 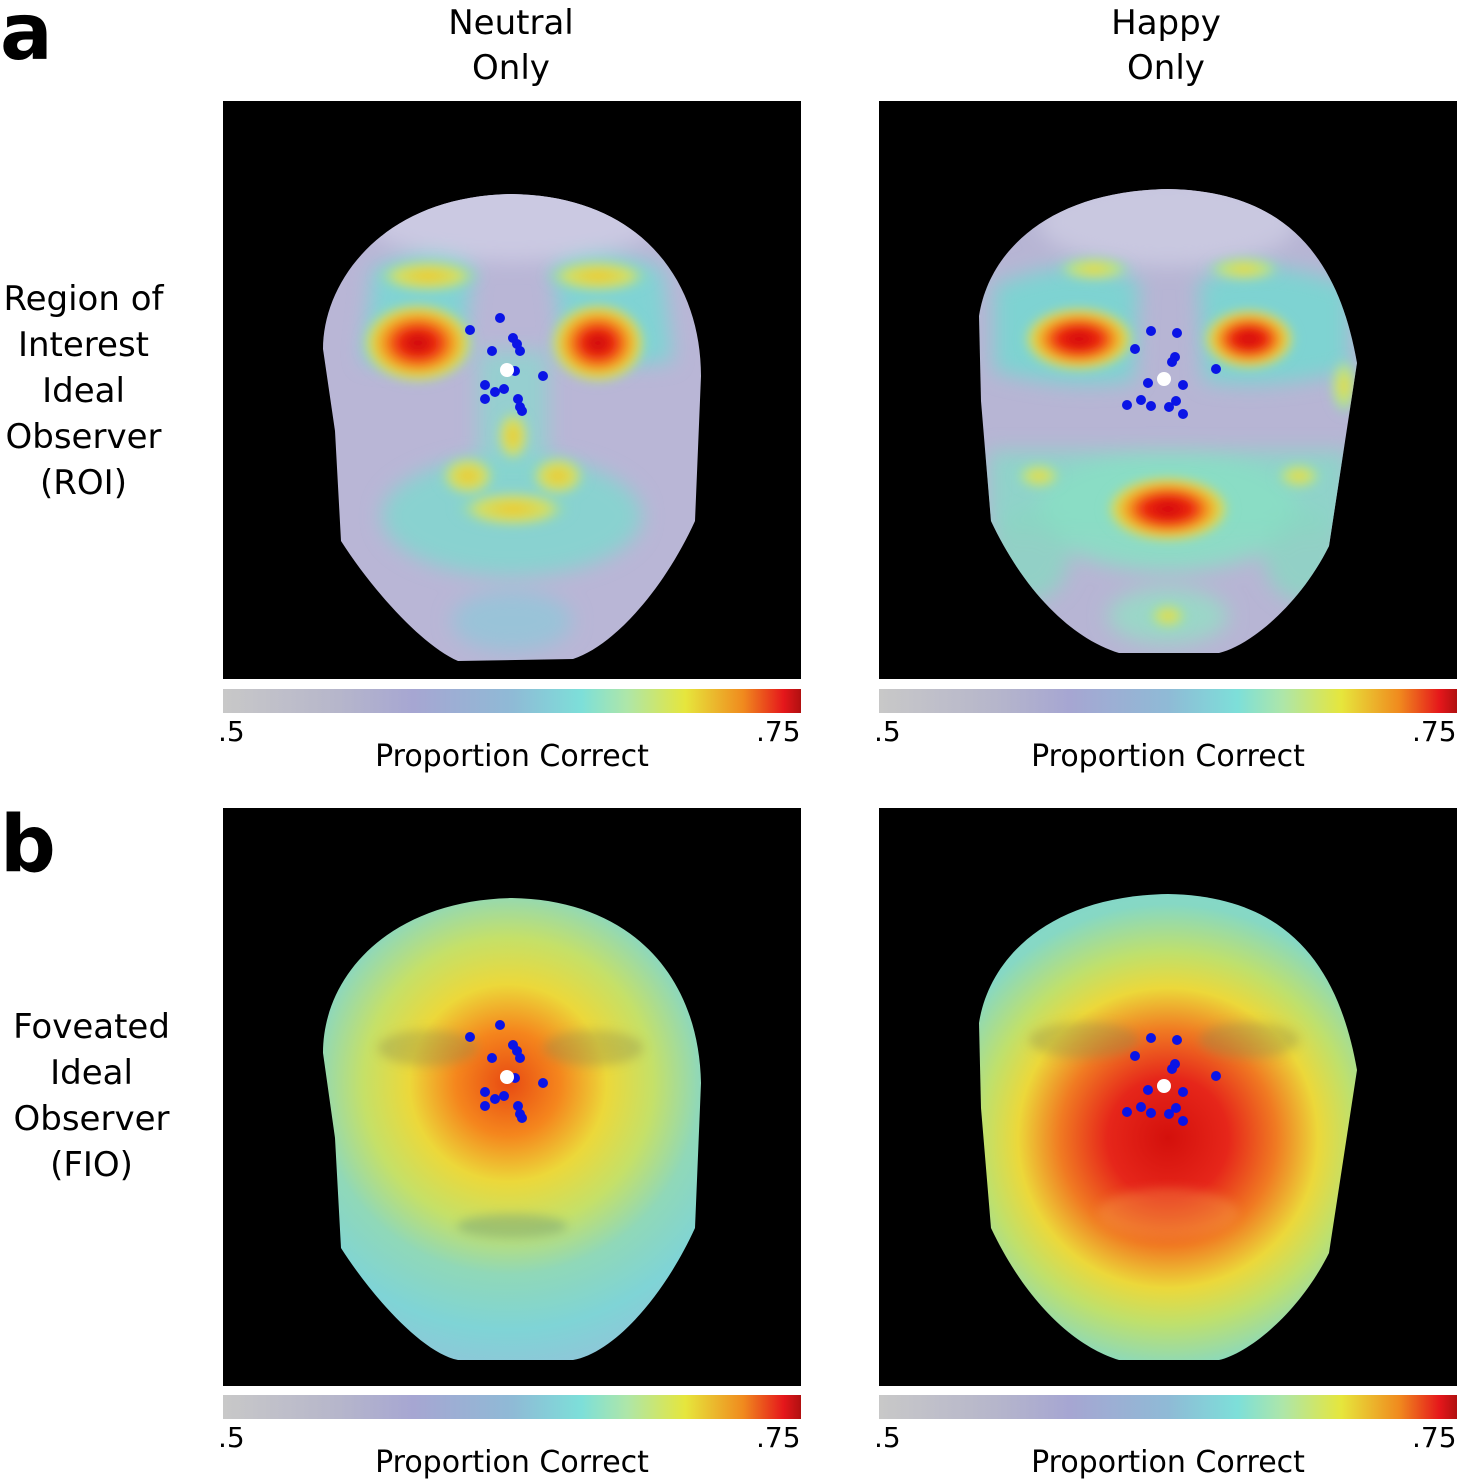 What do you see at coordinates (91, 1096) in the screenshot?
I see `row-label-fio: Foveated Ideal Observer (FIO)` at bounding box center [91, 1096].